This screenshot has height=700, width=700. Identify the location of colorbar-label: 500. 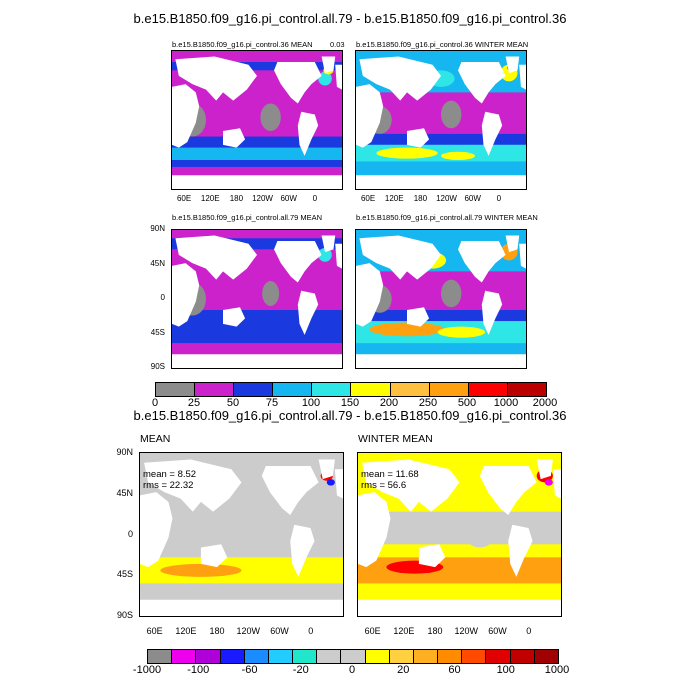
(467, 403).